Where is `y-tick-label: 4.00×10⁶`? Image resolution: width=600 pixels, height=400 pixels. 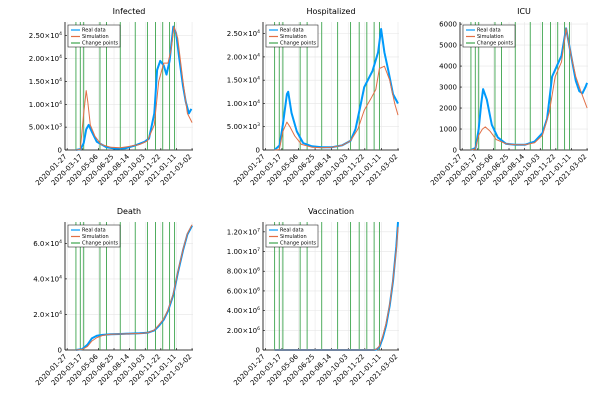
y-tick-label: 4.00×10⁶ is located at coordinates (243, 310).